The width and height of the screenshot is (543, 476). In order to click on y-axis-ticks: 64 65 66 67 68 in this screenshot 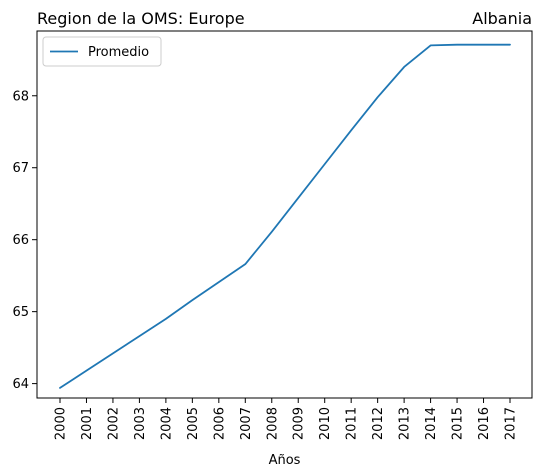, I will do `click(24, 240)`.